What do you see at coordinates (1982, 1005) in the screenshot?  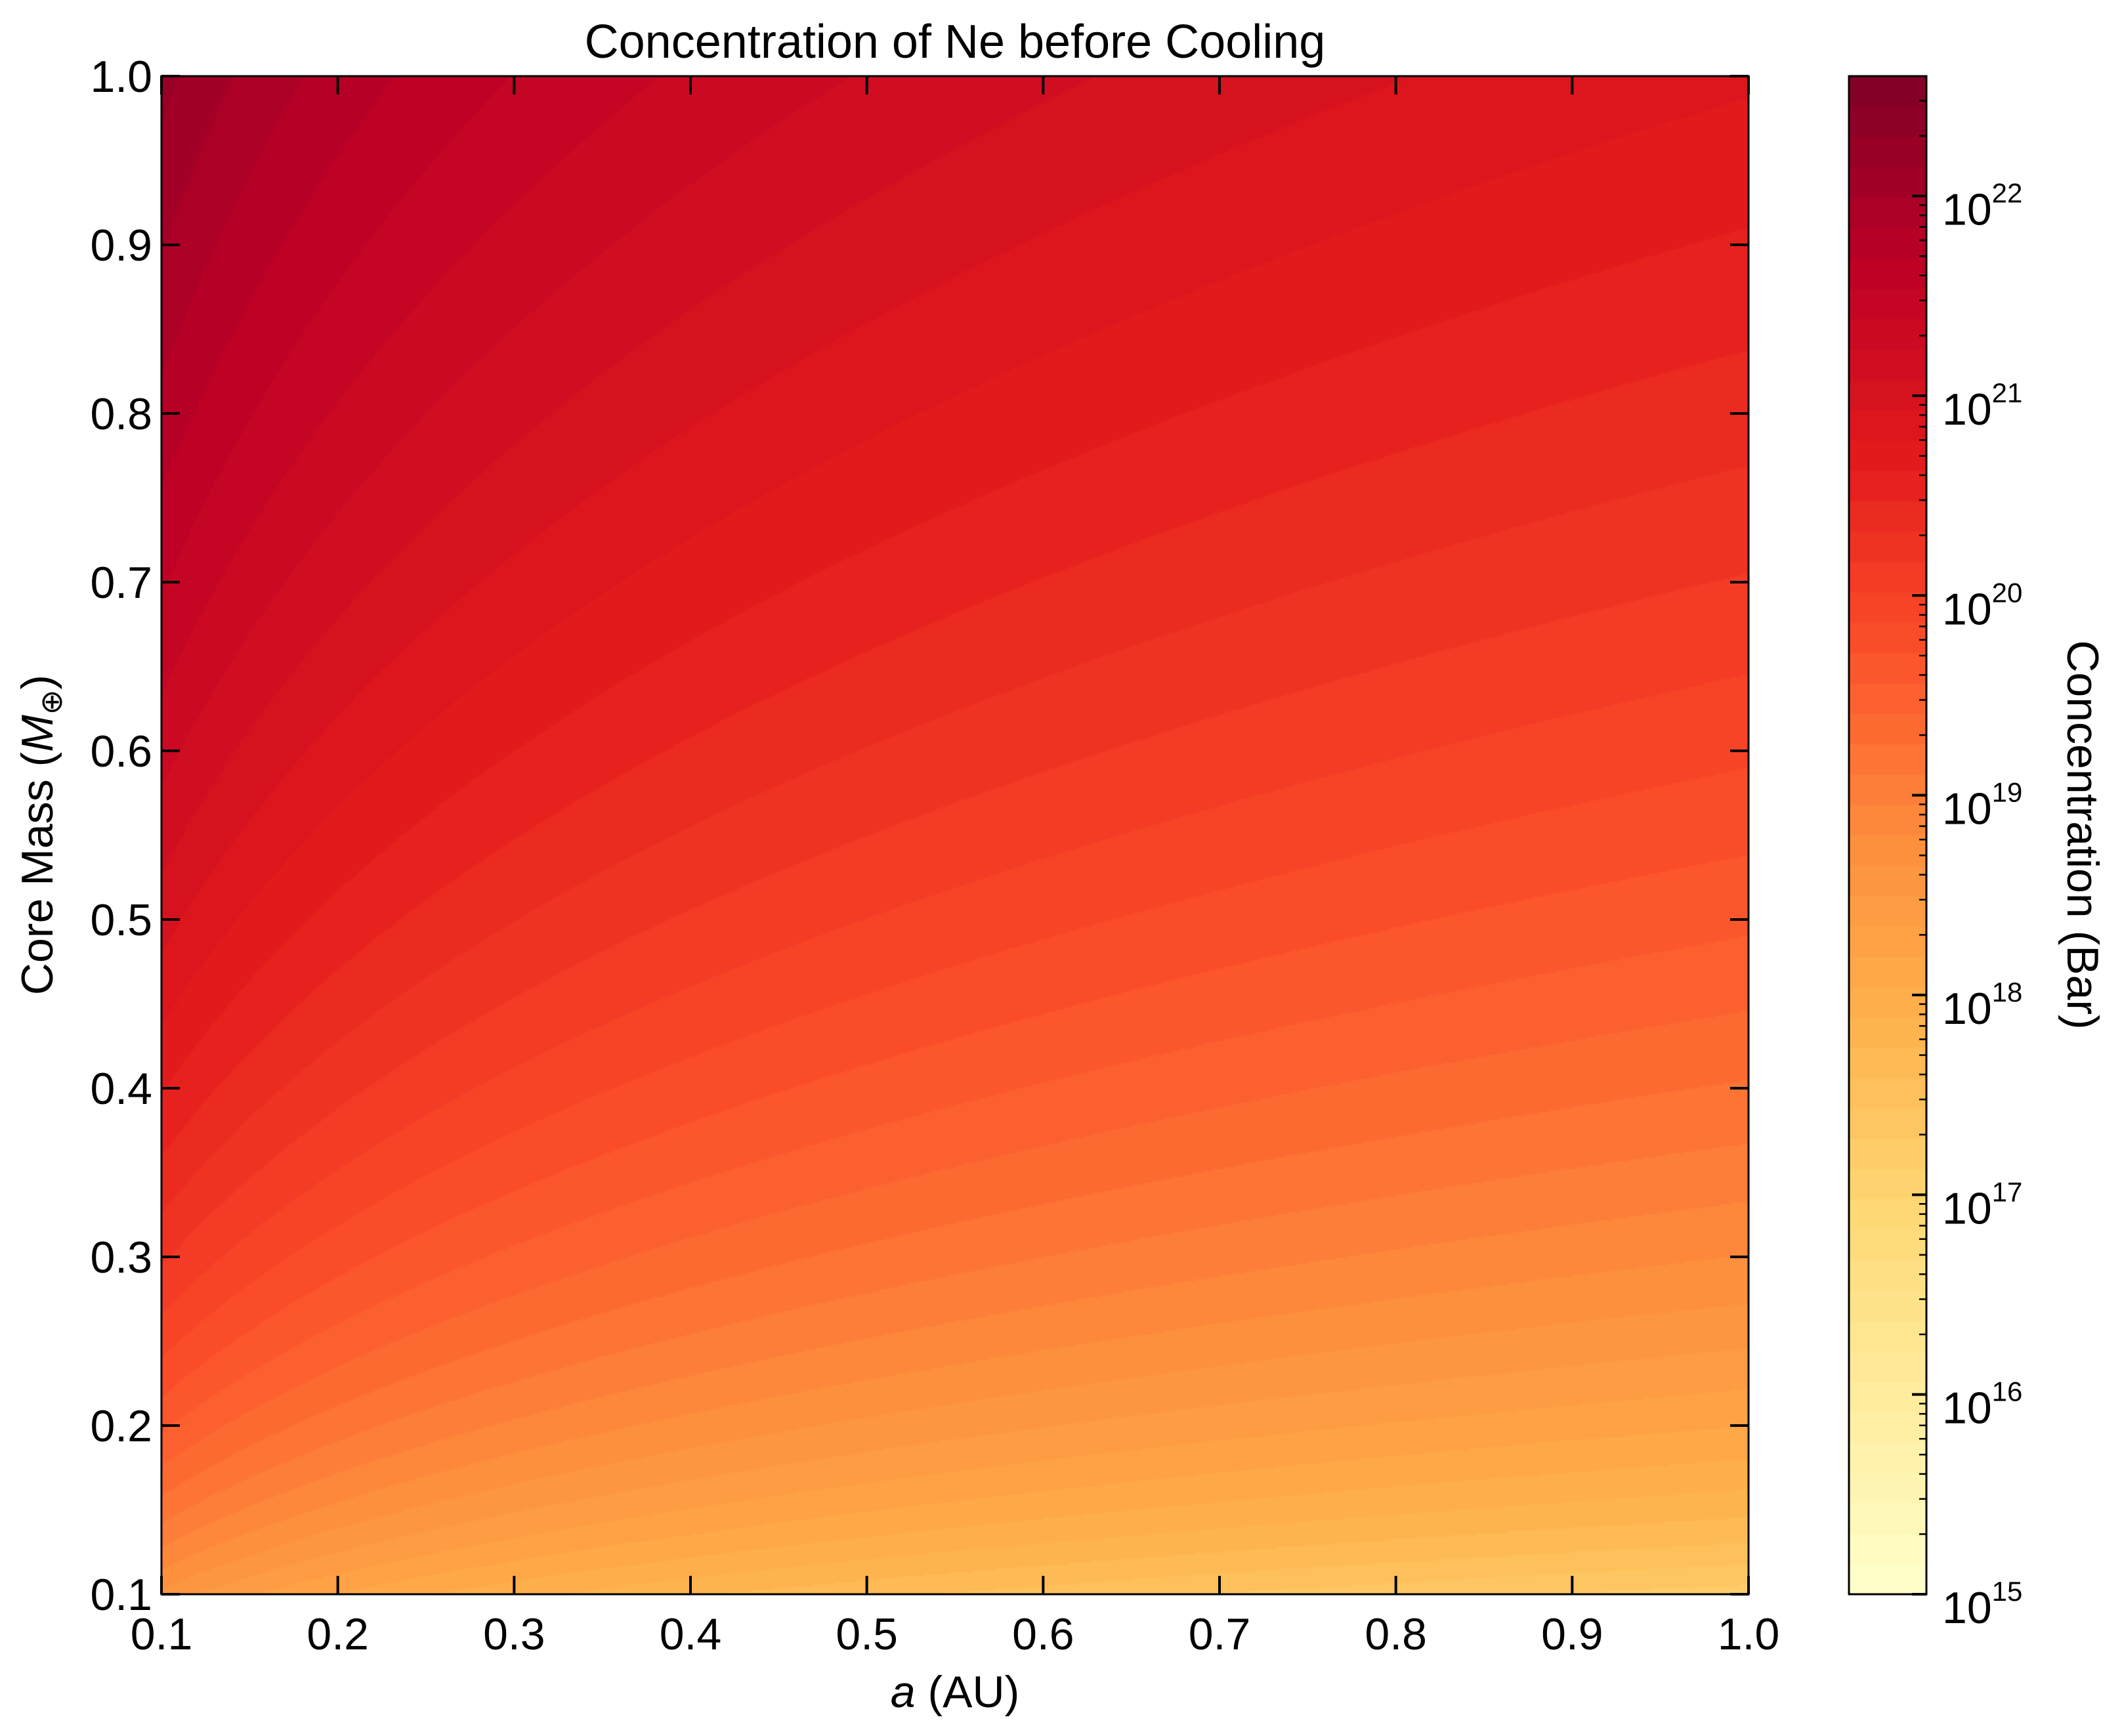 I see `colorbar-tick-label: 1018` at bounding box center [1982, 1005].